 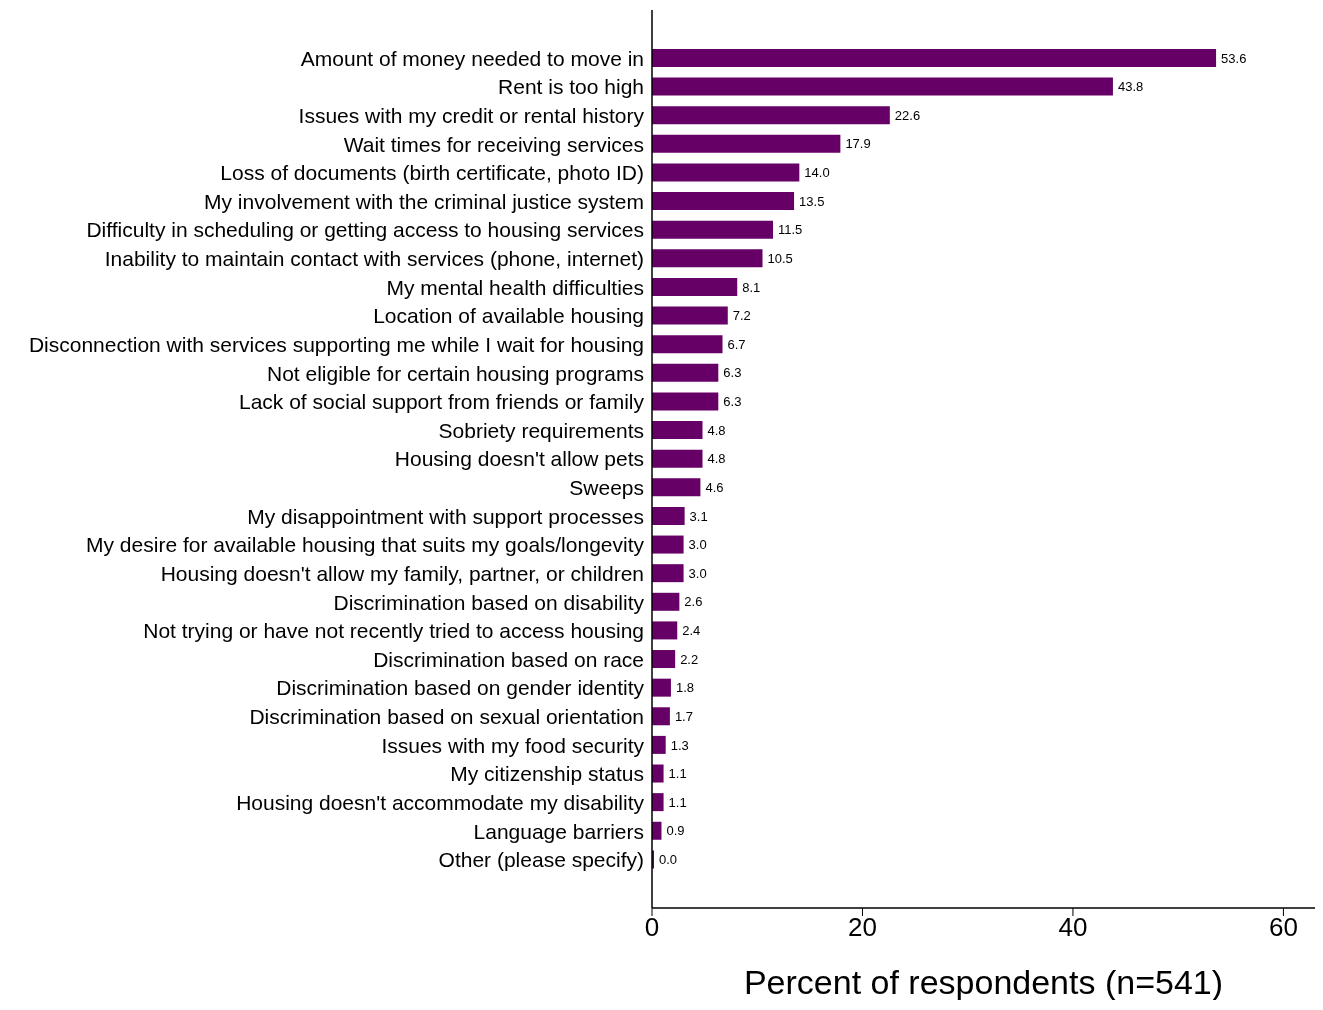 I want to click on y-tick-label: My involvement with the criminal justice system, so click(x=424, y=201).